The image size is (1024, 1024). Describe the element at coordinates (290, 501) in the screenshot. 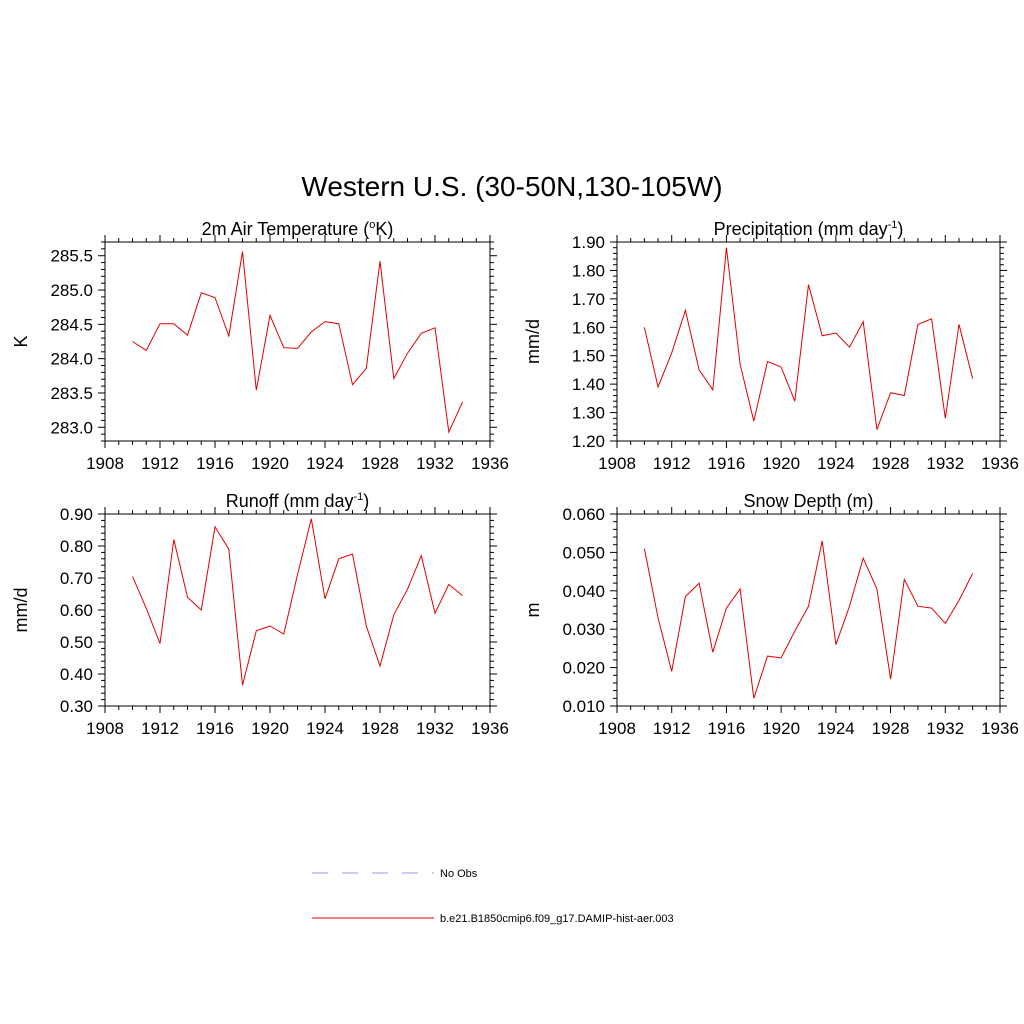

I see `panel-title-main: Runoff (mm day` at that location.